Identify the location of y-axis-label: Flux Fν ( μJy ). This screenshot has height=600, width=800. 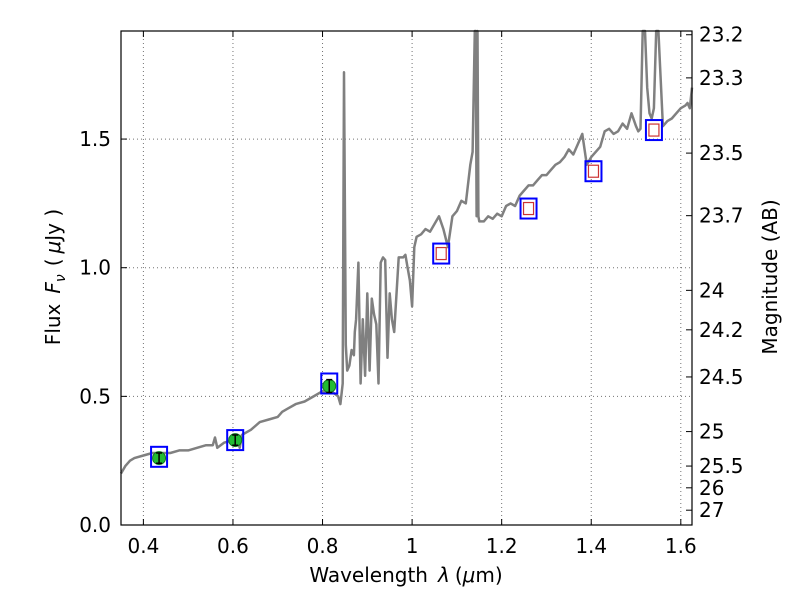
(55, 277).